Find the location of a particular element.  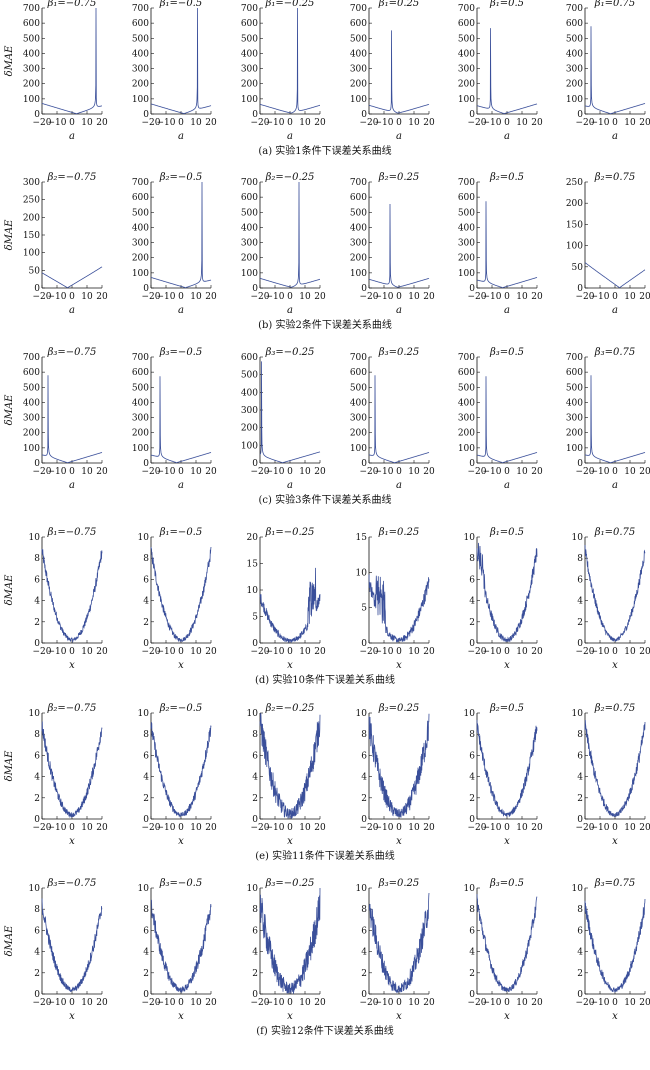

x-tick-label-r5-c2-1: −10 is located at coordinates (275, 1003).